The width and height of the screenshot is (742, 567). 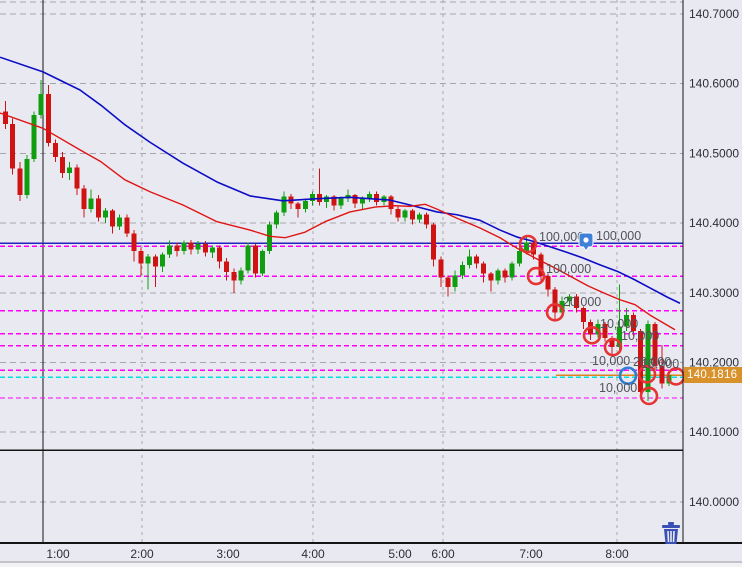 What do you see at coordinates (228, 554) in the screenshot?
I see `time-axis-label: 3:00` at bounding box center [228, 554].